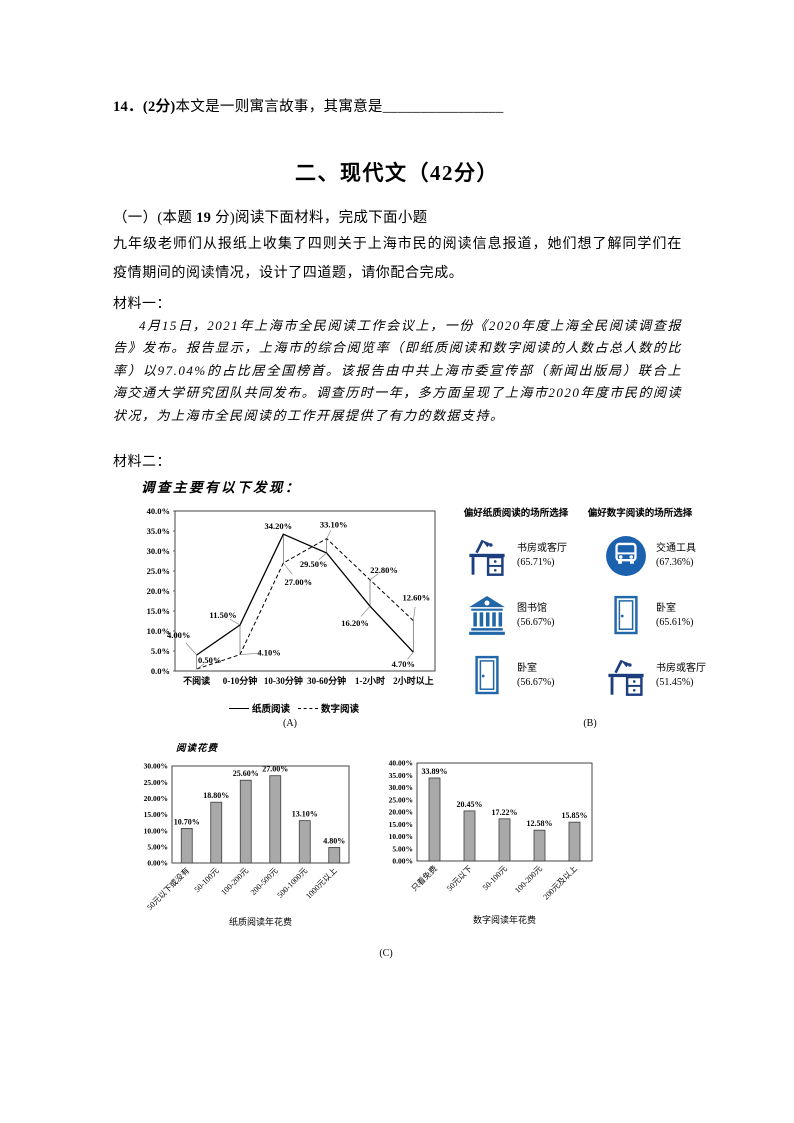 This screenshot has height=1123, width=794. I want to click on x-axis-title: 纸质阅读年花费, so click(260, 921).